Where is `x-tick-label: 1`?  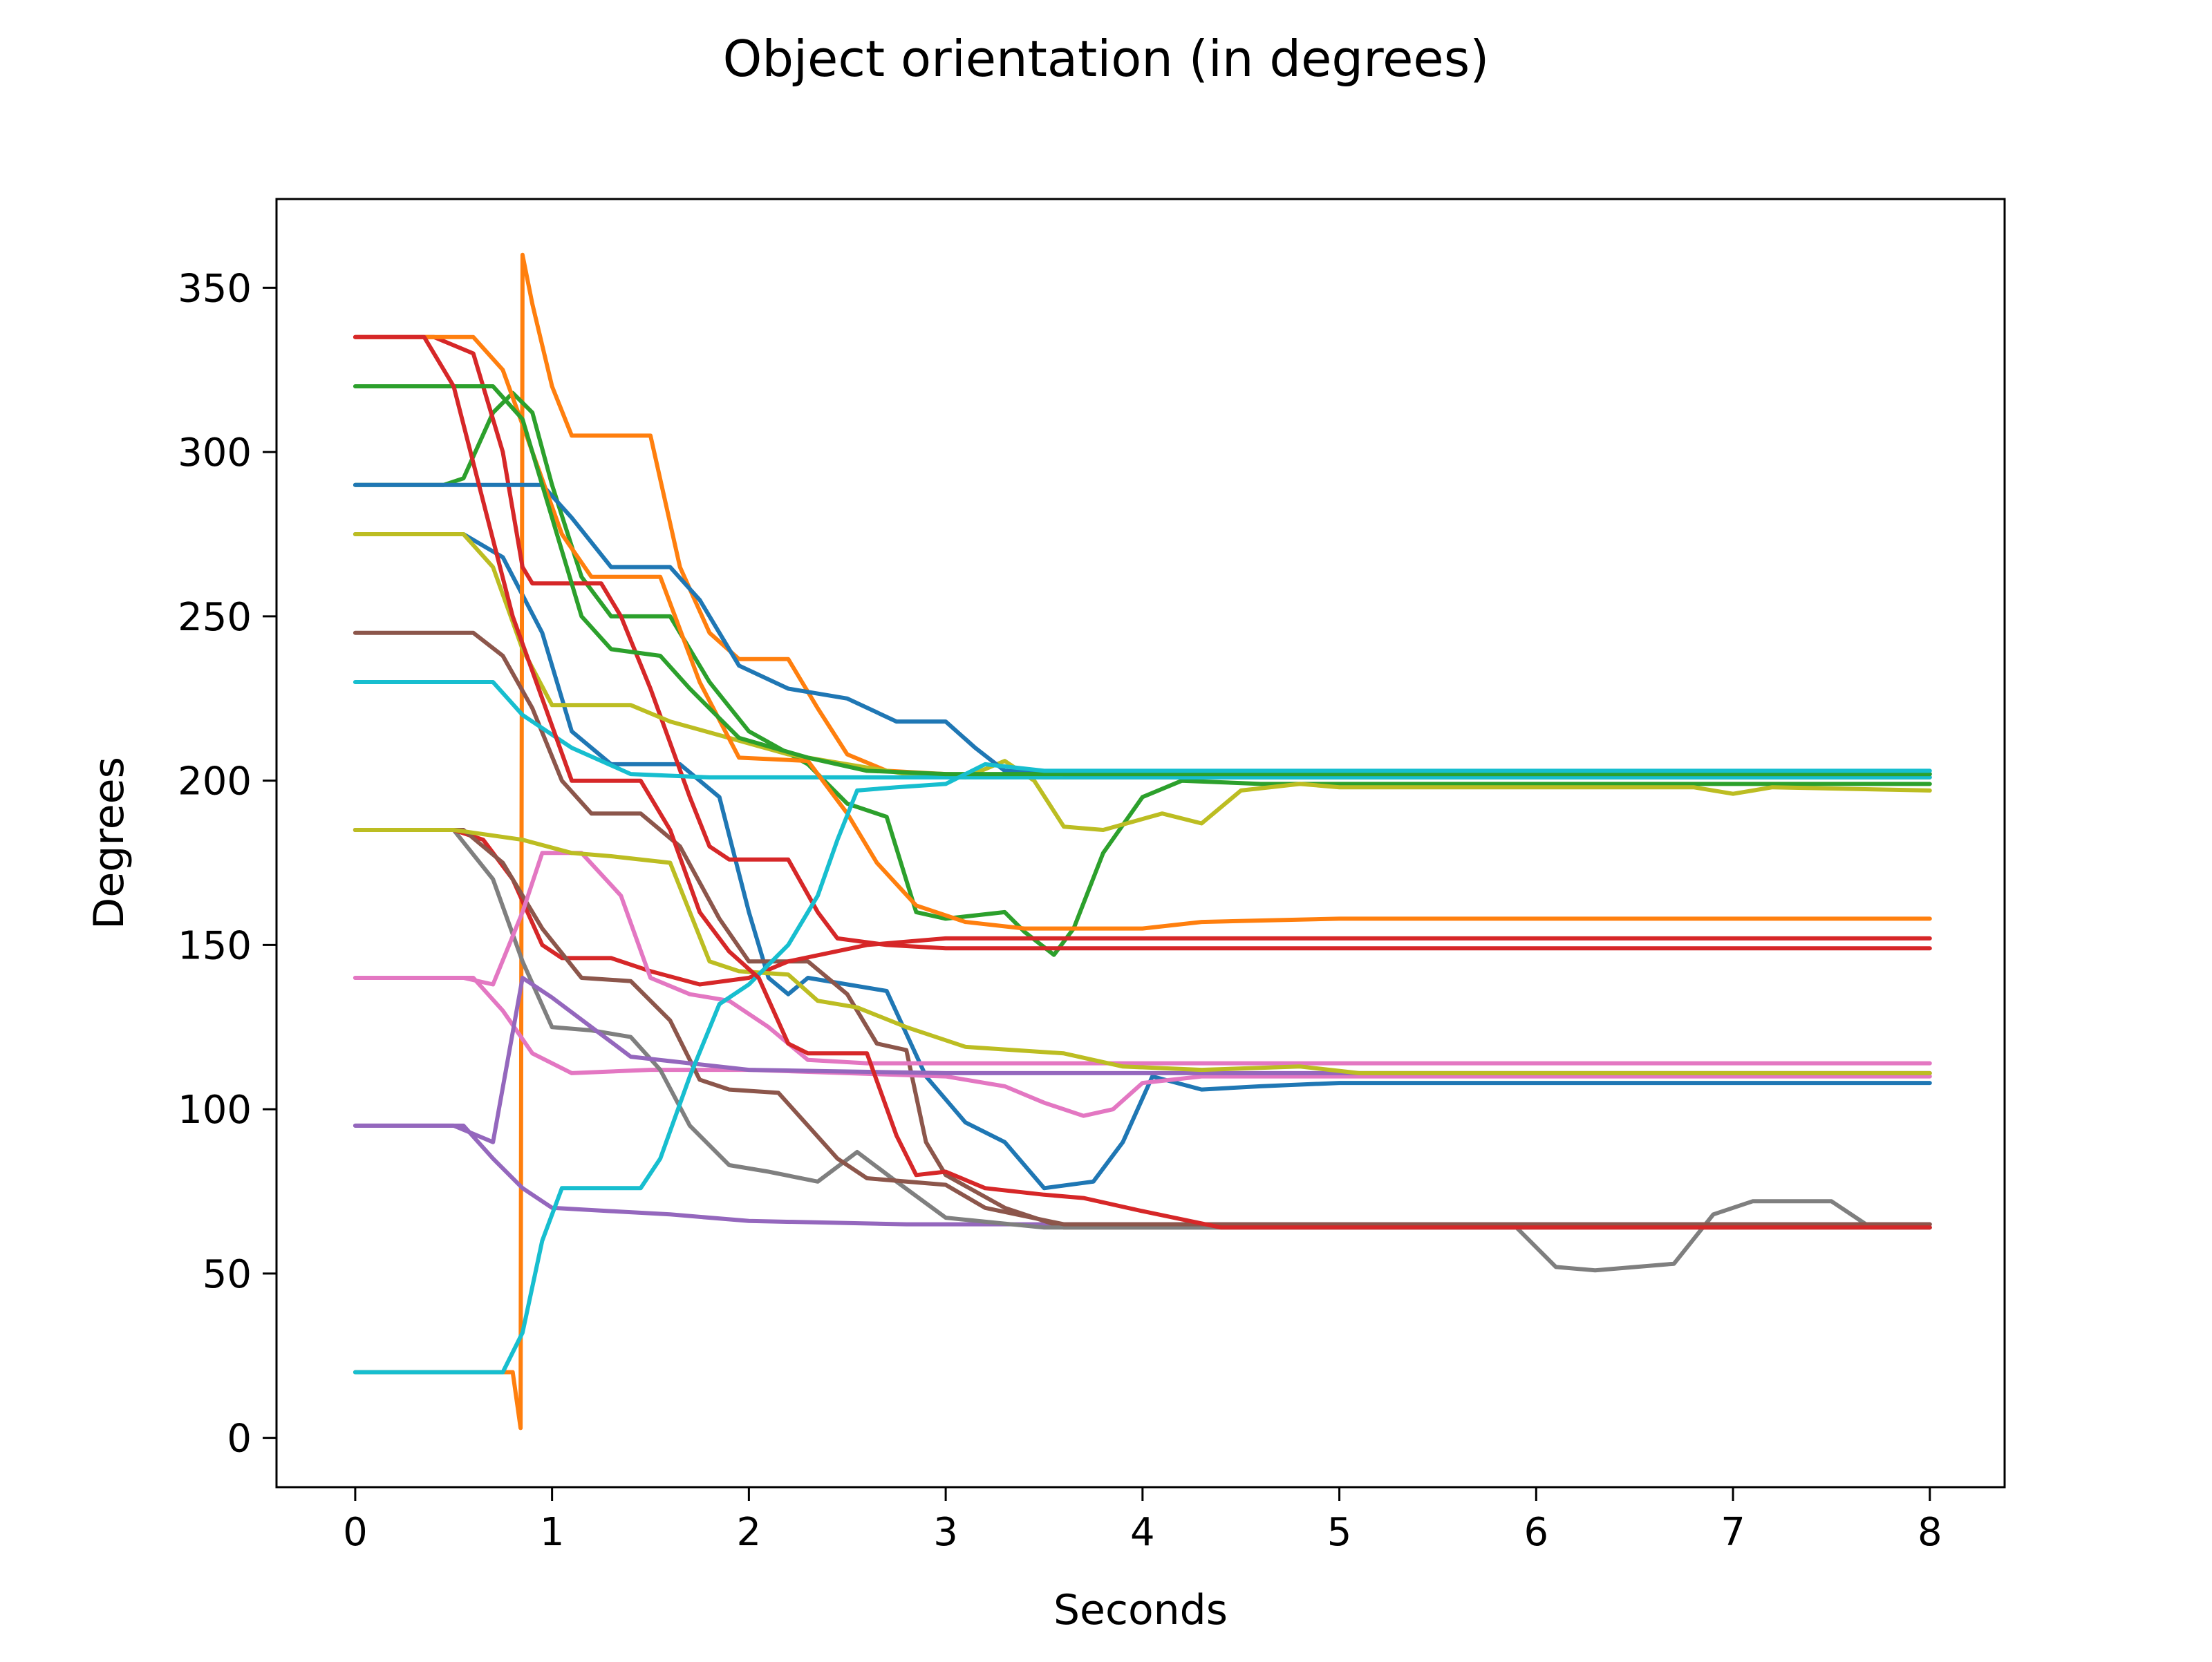
x-tick-label: 1 is located at coordinates (552, 1532).